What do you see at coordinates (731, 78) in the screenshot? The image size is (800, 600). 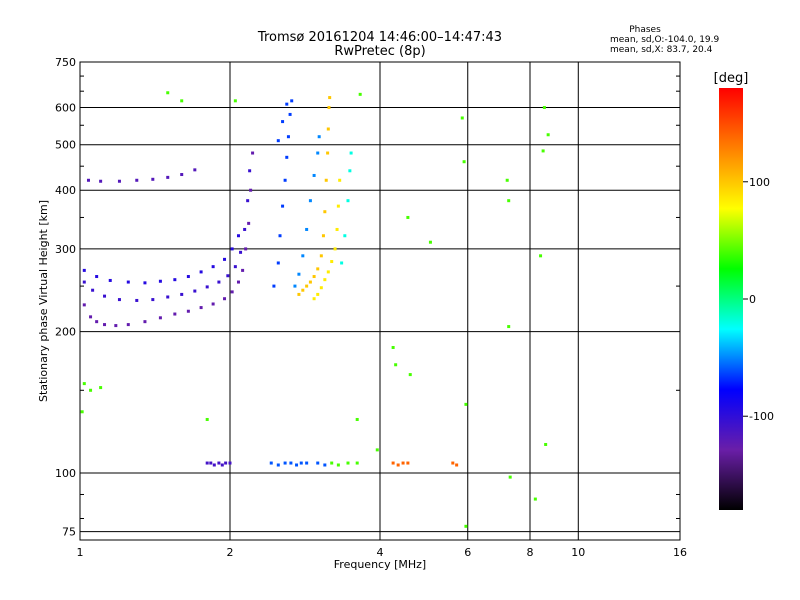 I see `colorbar-label: [deg]` at bounding box center [731, 78].